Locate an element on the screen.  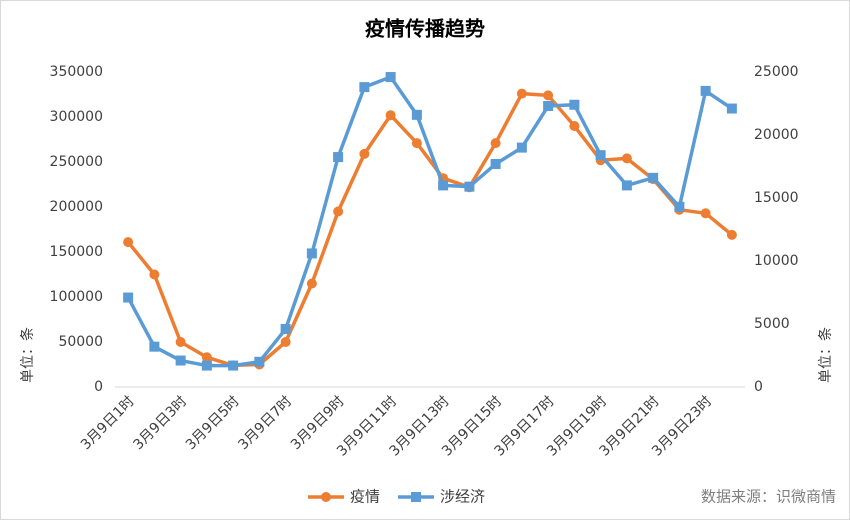
chart-title: 疫情传播趋势 is located at coordinates (425, 29).